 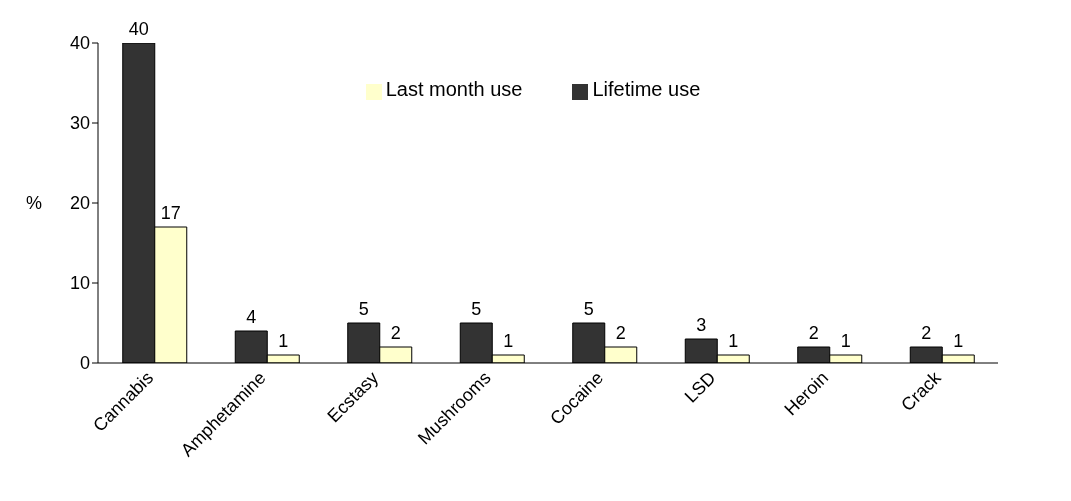 What do you see at coordinates (701, 325) in the screenshot?
I see `data-label: 3` at bounding box center [701, 325].